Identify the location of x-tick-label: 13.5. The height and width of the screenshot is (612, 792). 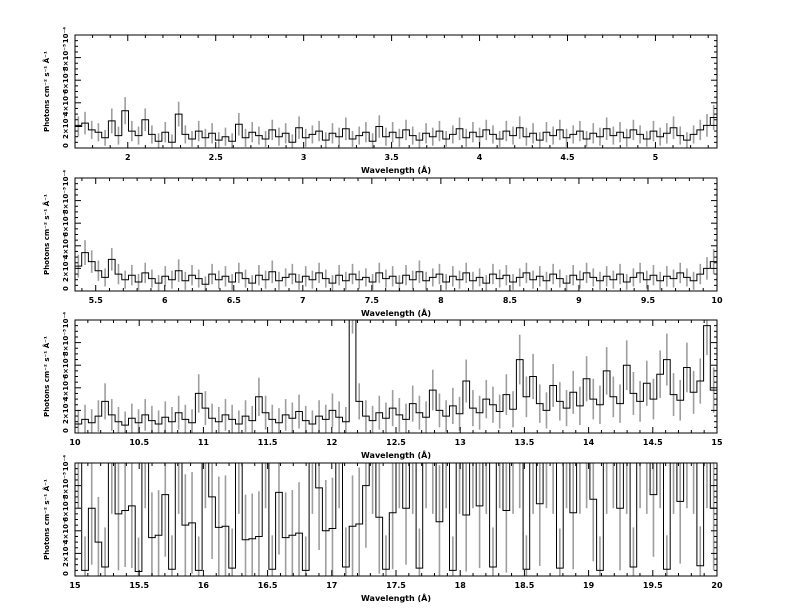
(525, 442).